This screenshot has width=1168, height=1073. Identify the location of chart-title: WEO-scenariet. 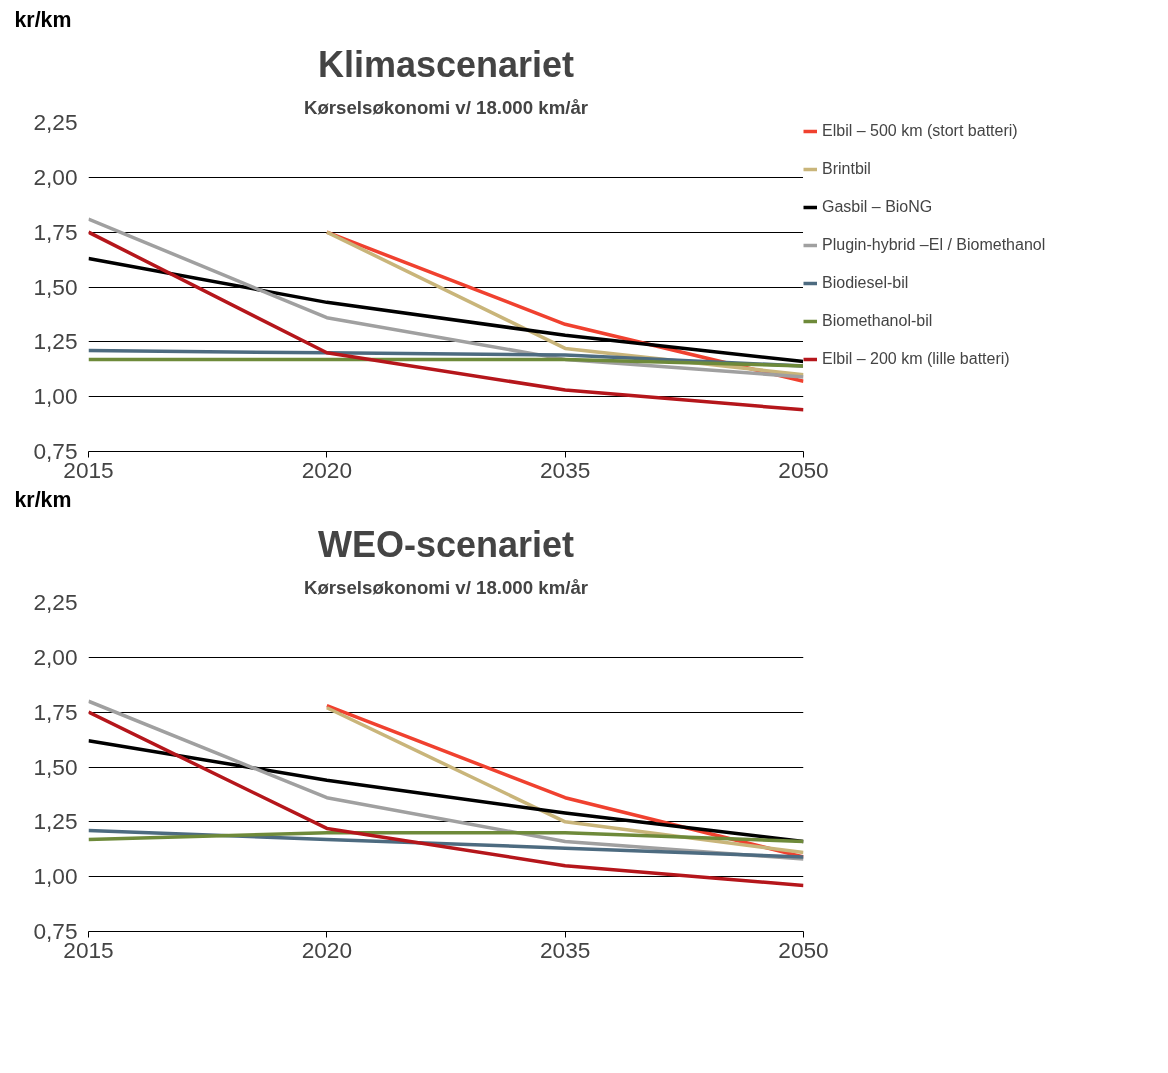
(446, 544).